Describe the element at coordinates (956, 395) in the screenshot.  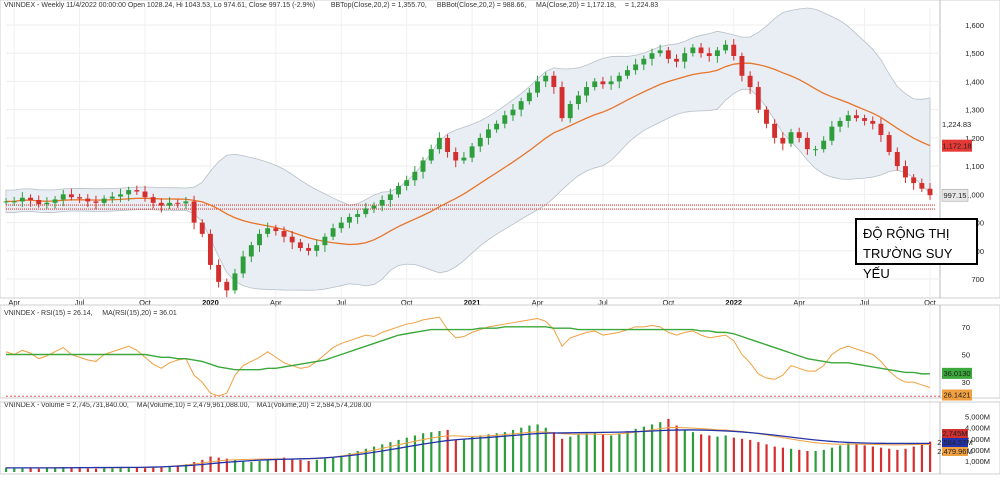
I see `rsi-value-label: 26.1421` at that location.